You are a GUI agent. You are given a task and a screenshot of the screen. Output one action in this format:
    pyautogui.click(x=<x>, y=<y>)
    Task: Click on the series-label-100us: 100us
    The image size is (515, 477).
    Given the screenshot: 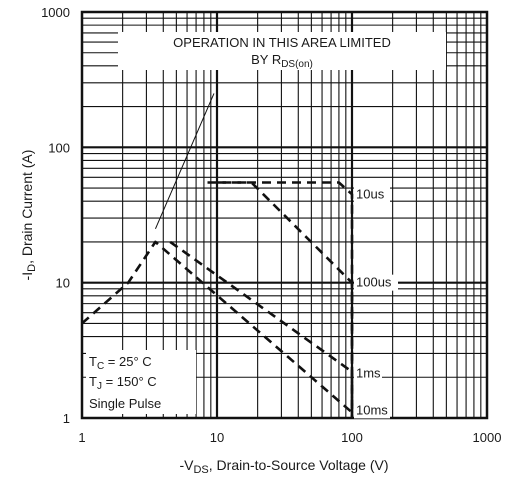 What is the action you would take?
    pyautogui.click(x=374, y=282)
    